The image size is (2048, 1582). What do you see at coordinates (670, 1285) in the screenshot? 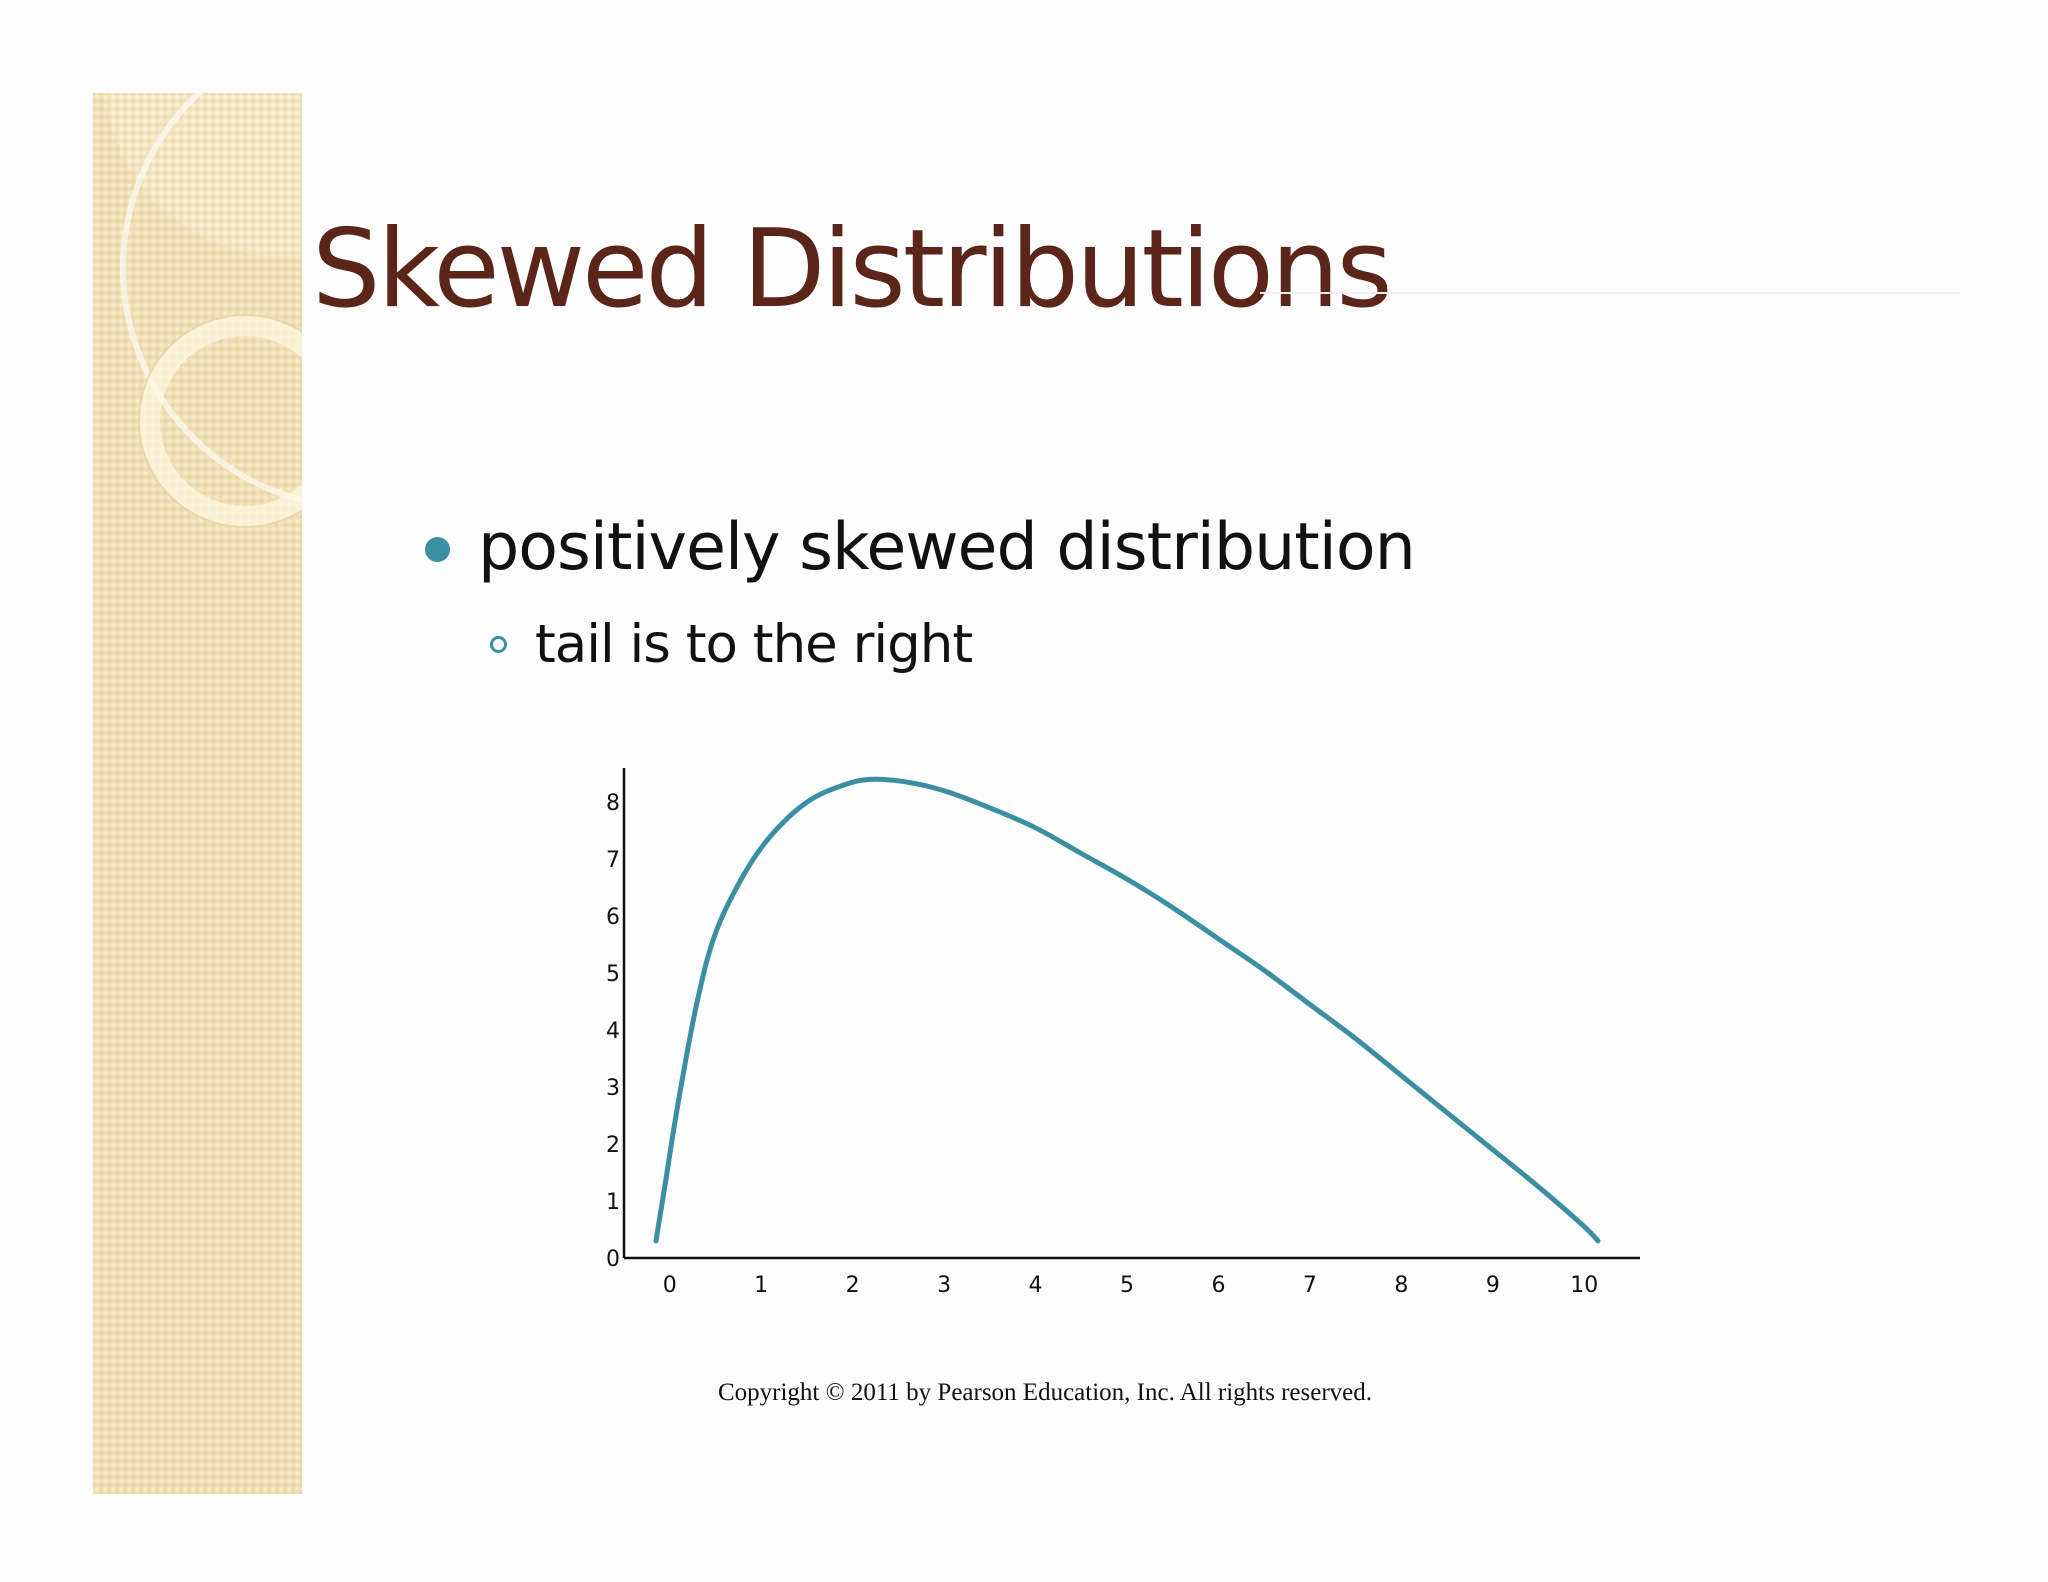
I see `x-tick-label-0: 0` at bounding box center [670, 1285].